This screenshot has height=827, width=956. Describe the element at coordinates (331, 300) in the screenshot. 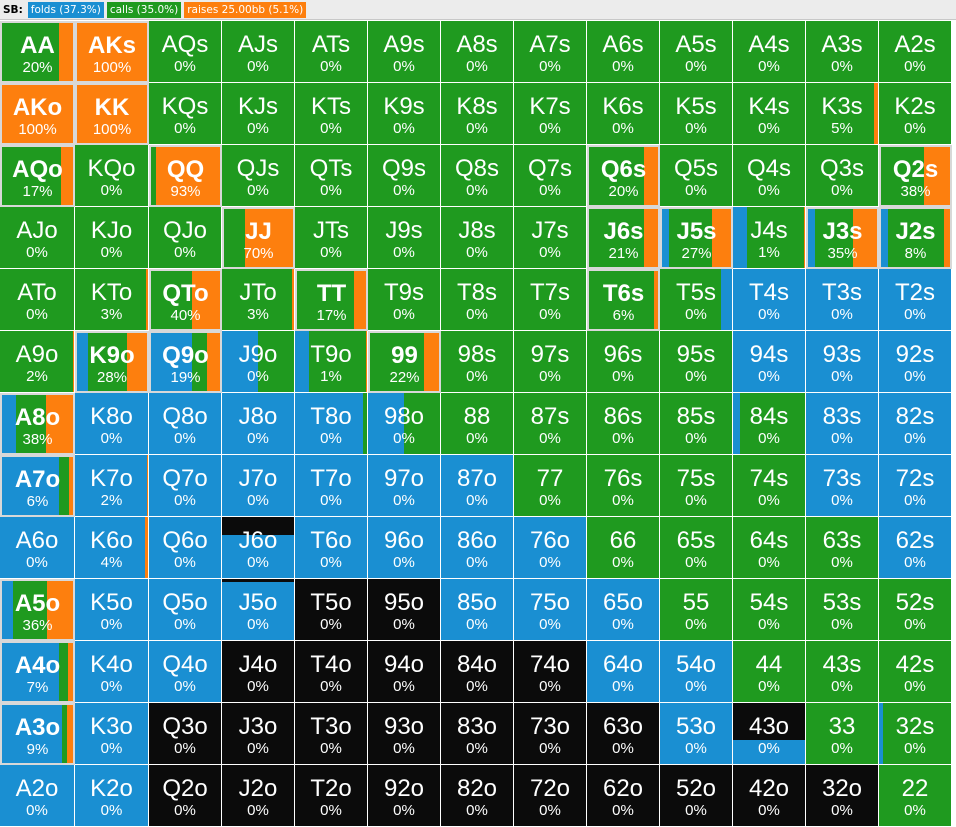

I see `hand-cell-tt: TT 17%` at that location.